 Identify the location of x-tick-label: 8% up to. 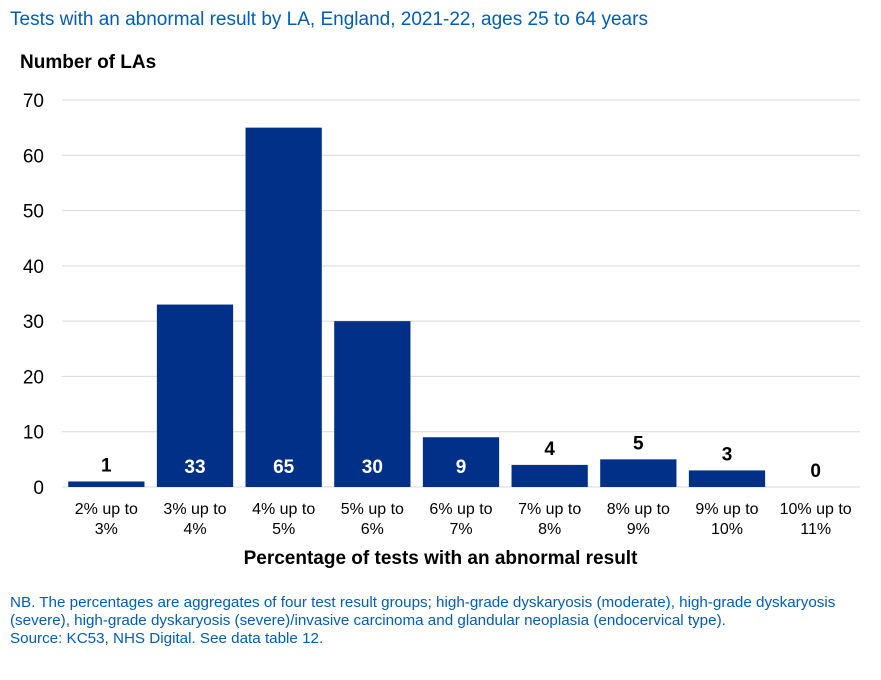
(638, 509).